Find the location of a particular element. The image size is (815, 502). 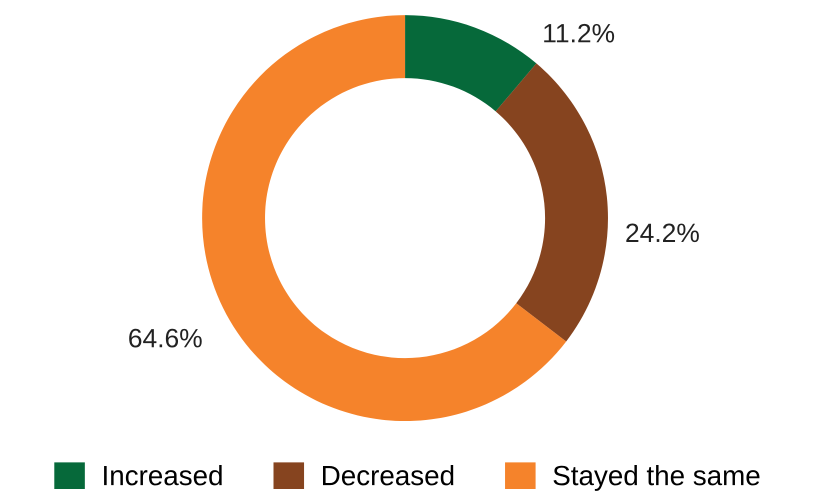

legend-label: Increased is located at coordinates (163, 475).